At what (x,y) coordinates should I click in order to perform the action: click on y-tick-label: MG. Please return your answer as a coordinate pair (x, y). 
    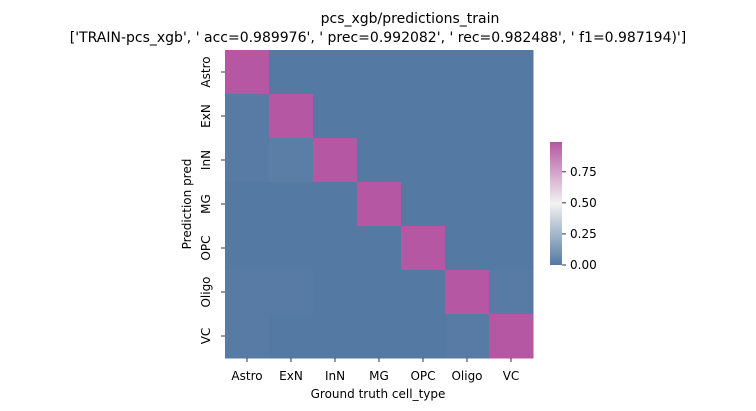
    Looking at the image, I should click on (206, 204).